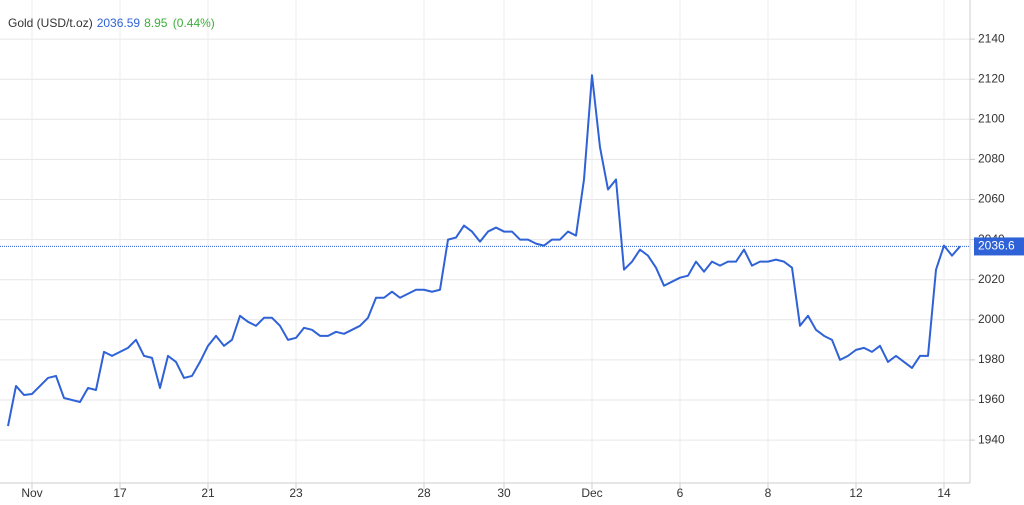 This screenshot has width=1024, height=505. Describe the element at coordinates (991, 159) in the screenshot. I see `y-tick-label: 2080` at that location.